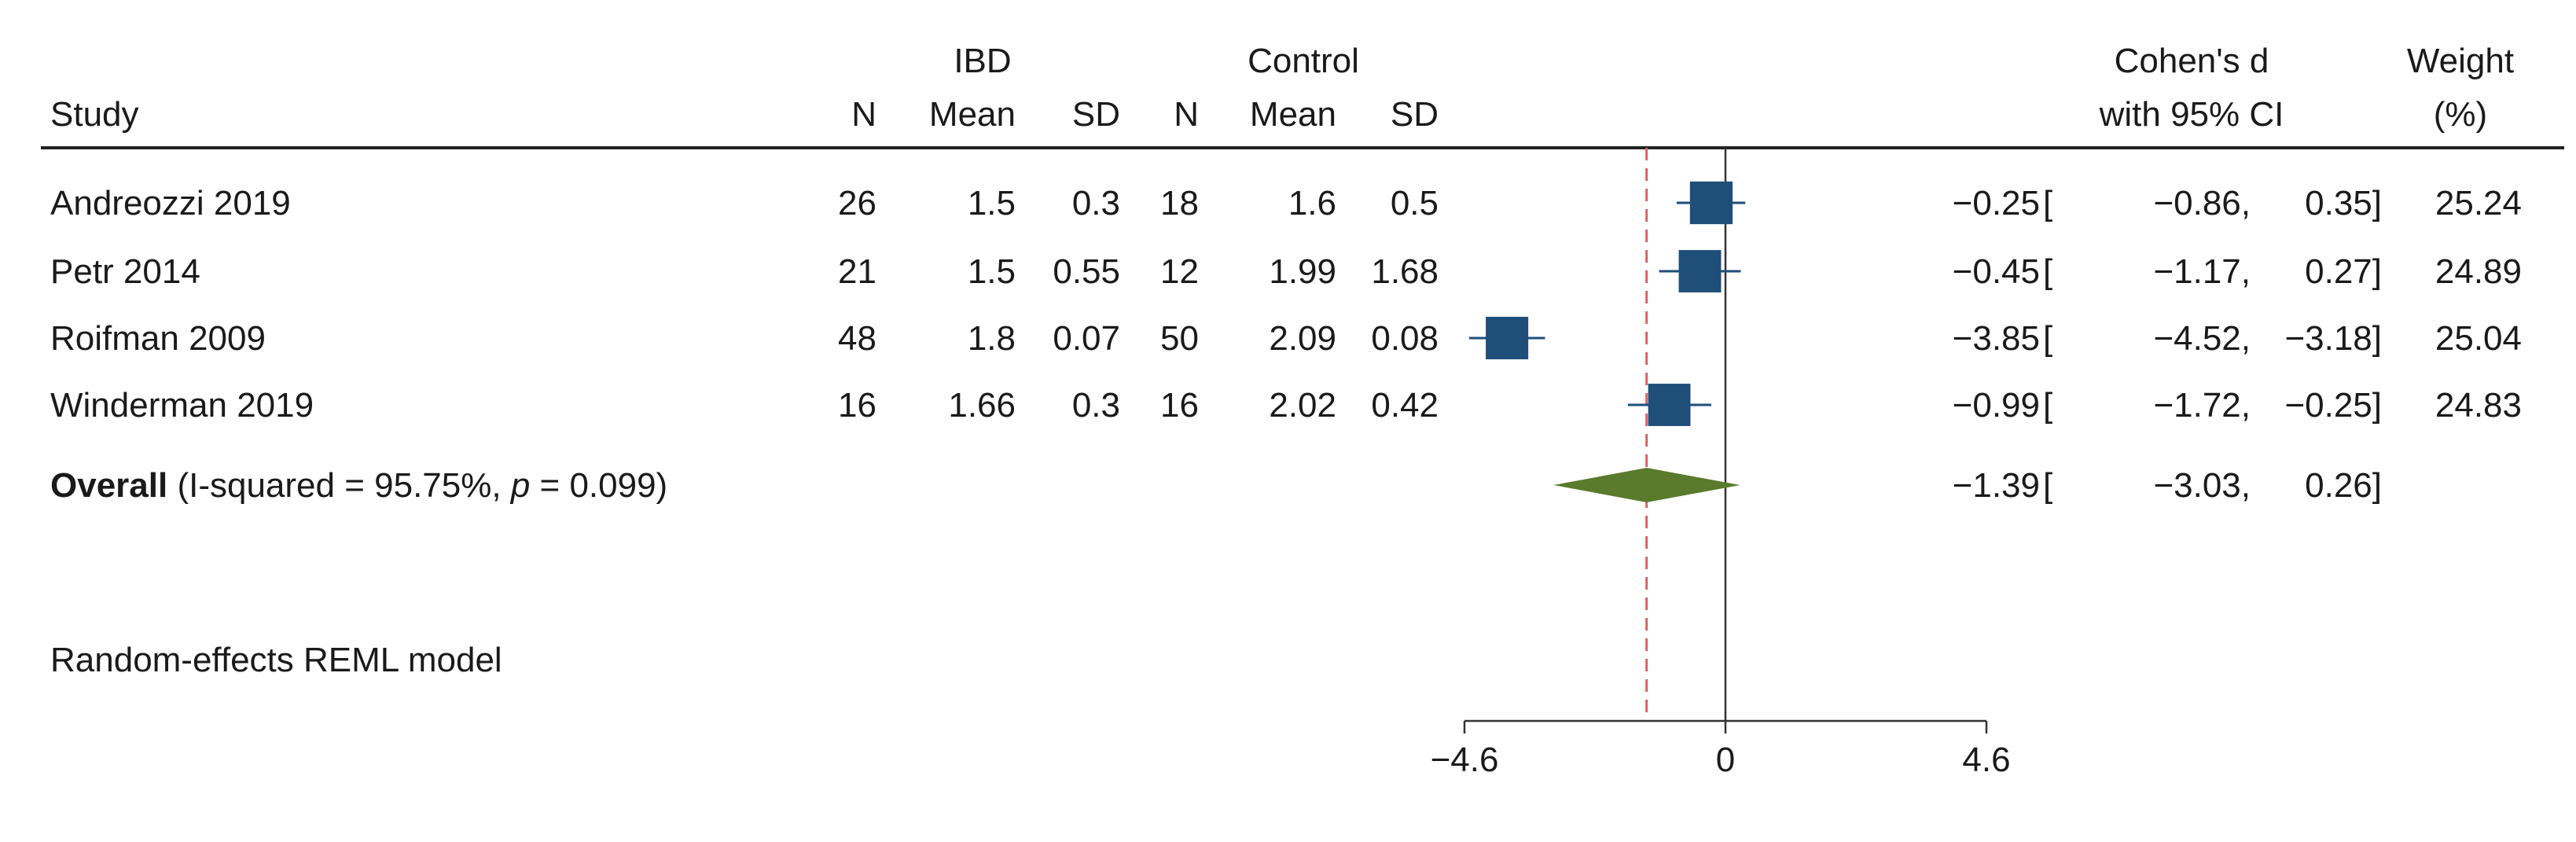 The image size is (2576, 842). I want to click on control-n: 12, so click(1179, 271).